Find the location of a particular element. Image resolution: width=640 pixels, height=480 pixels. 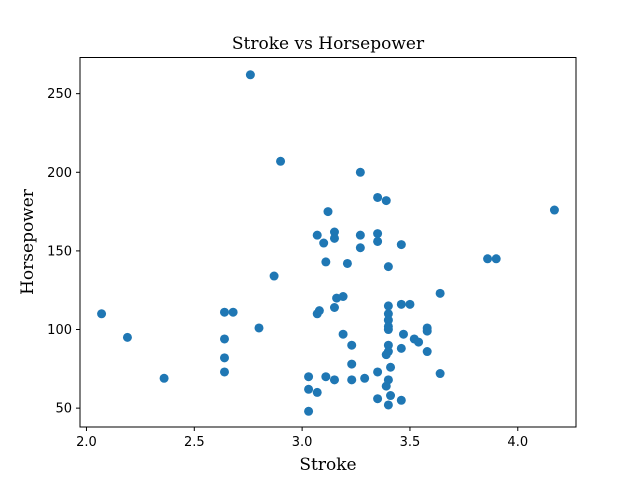

x-tick-label: 2.5 is located at coordinates (194, 442).